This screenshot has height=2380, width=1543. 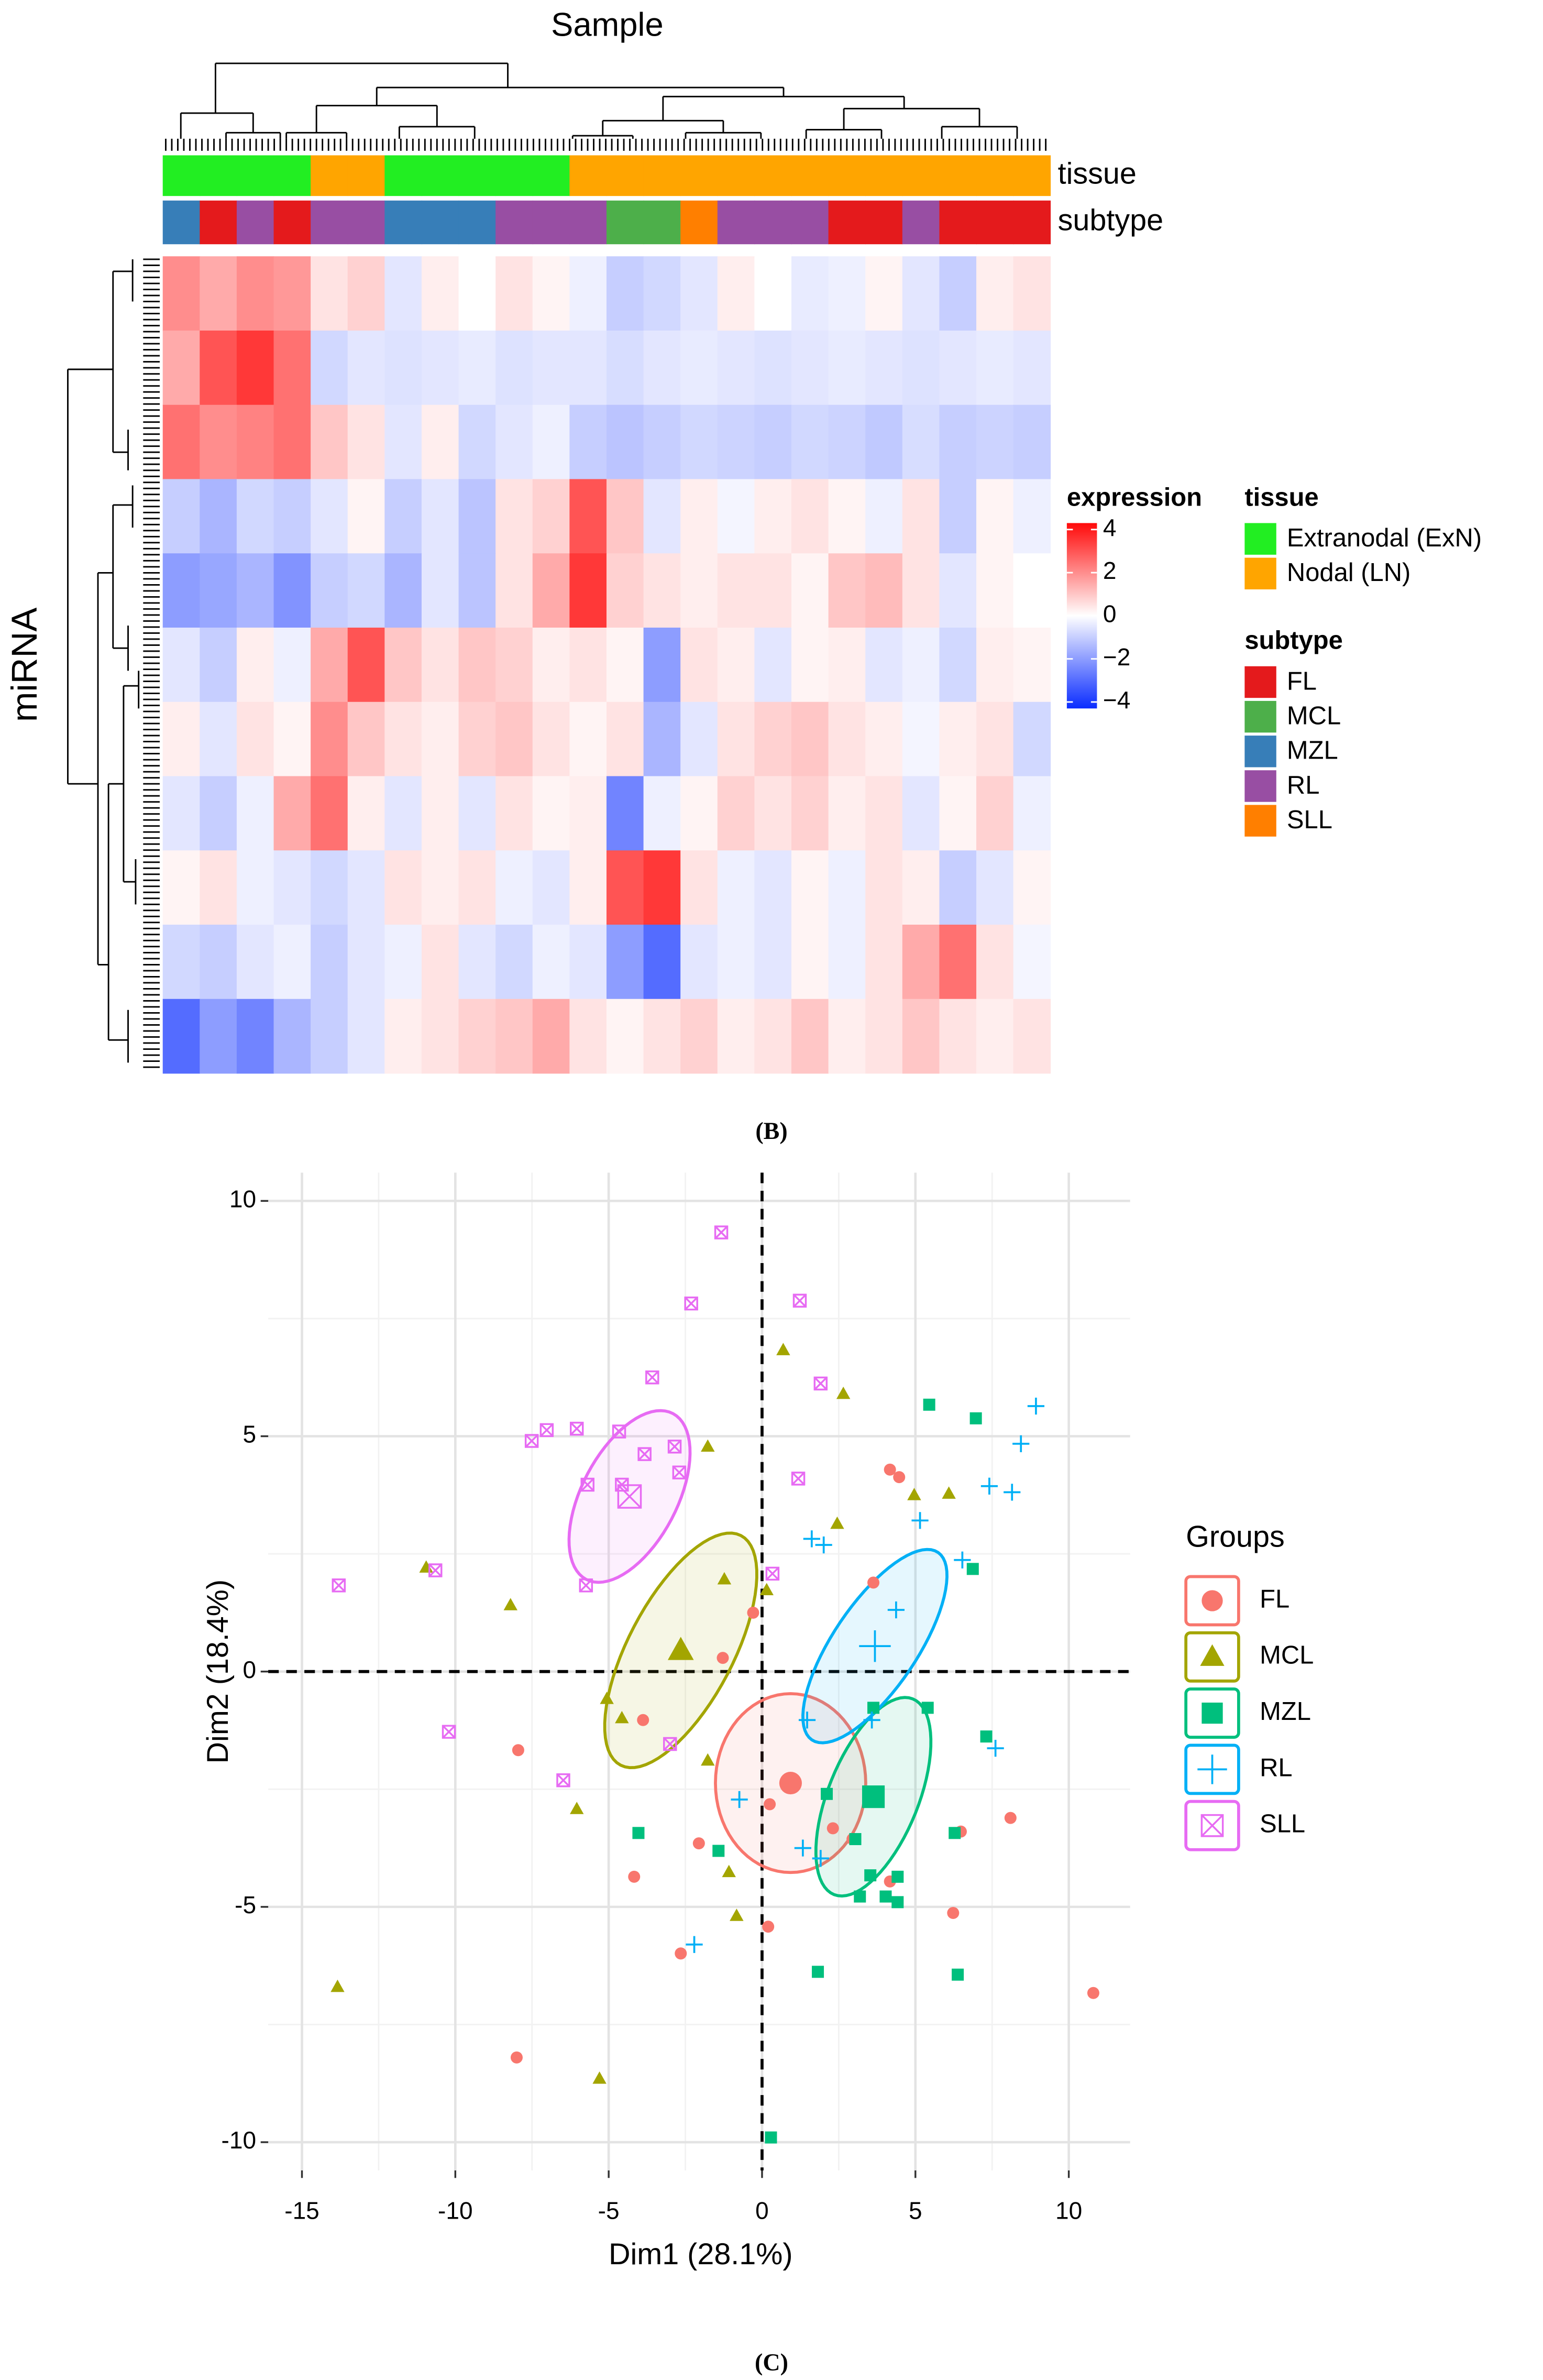 What do you see at coordinates (1235, 1537) in the screenshot?
I see `legend-title: Groups` at bounding box center [1235, 1537].